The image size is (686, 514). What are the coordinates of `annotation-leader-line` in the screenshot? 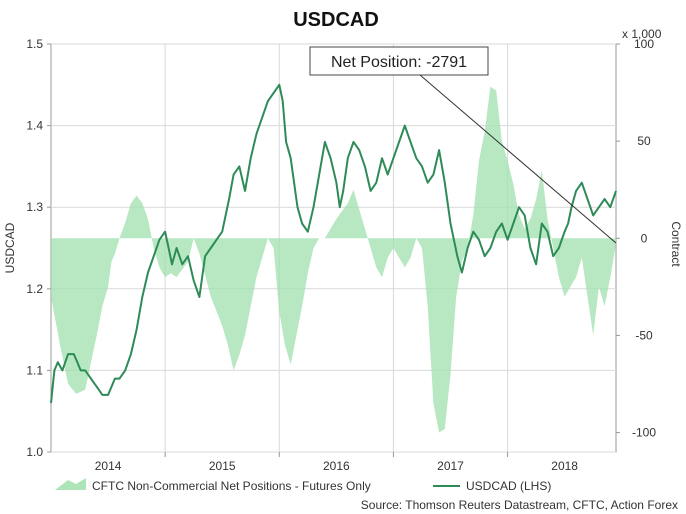 It's located at (518, 159).